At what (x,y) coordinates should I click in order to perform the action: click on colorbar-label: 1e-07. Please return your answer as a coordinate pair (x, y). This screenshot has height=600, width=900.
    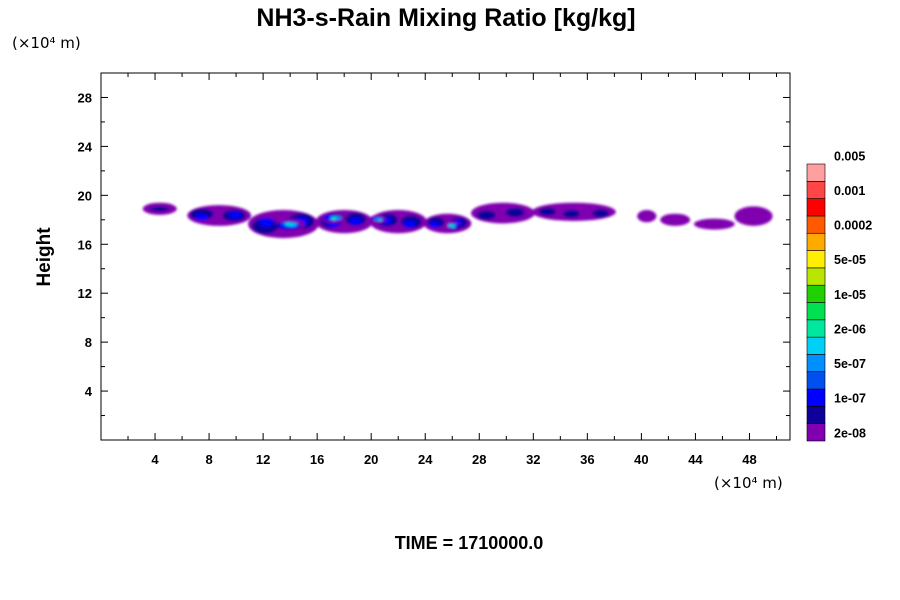
    Looking at the image, I should click on (850, 399).